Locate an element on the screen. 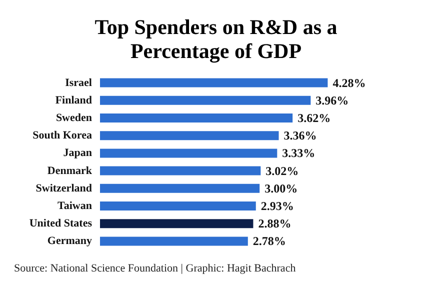 The width and height of the screenshot is (432, 288). data-label: 2.93% is located at coordinates (277, 206).